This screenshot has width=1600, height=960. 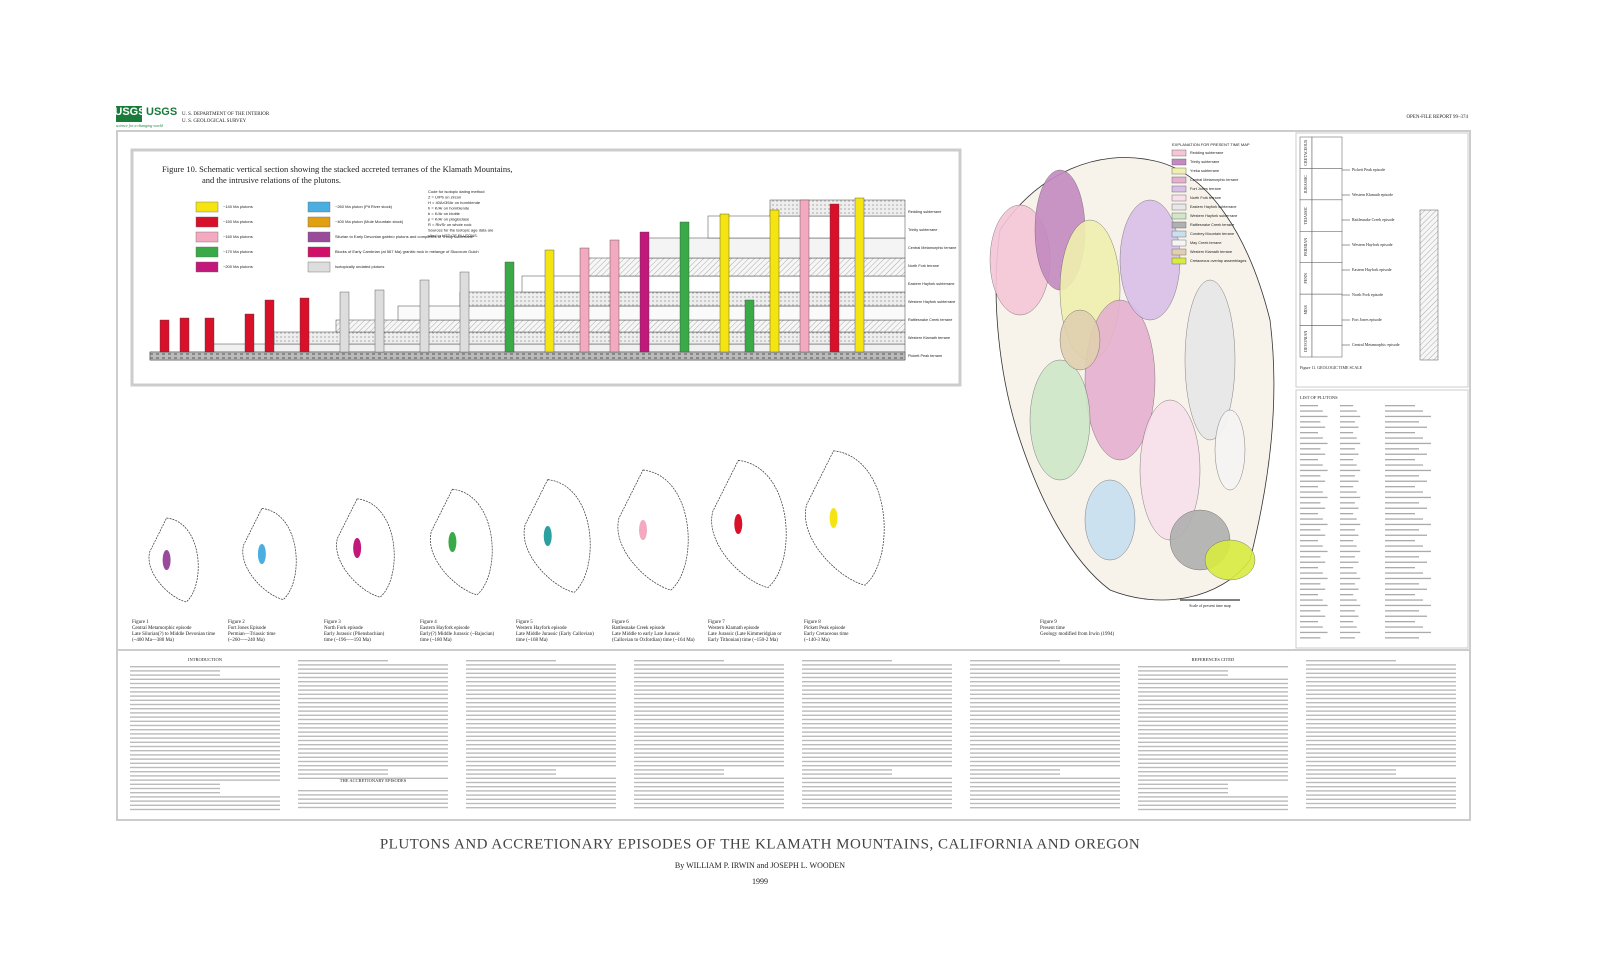 I want to click on period-label: PENN, so click(x=1305, y=278).